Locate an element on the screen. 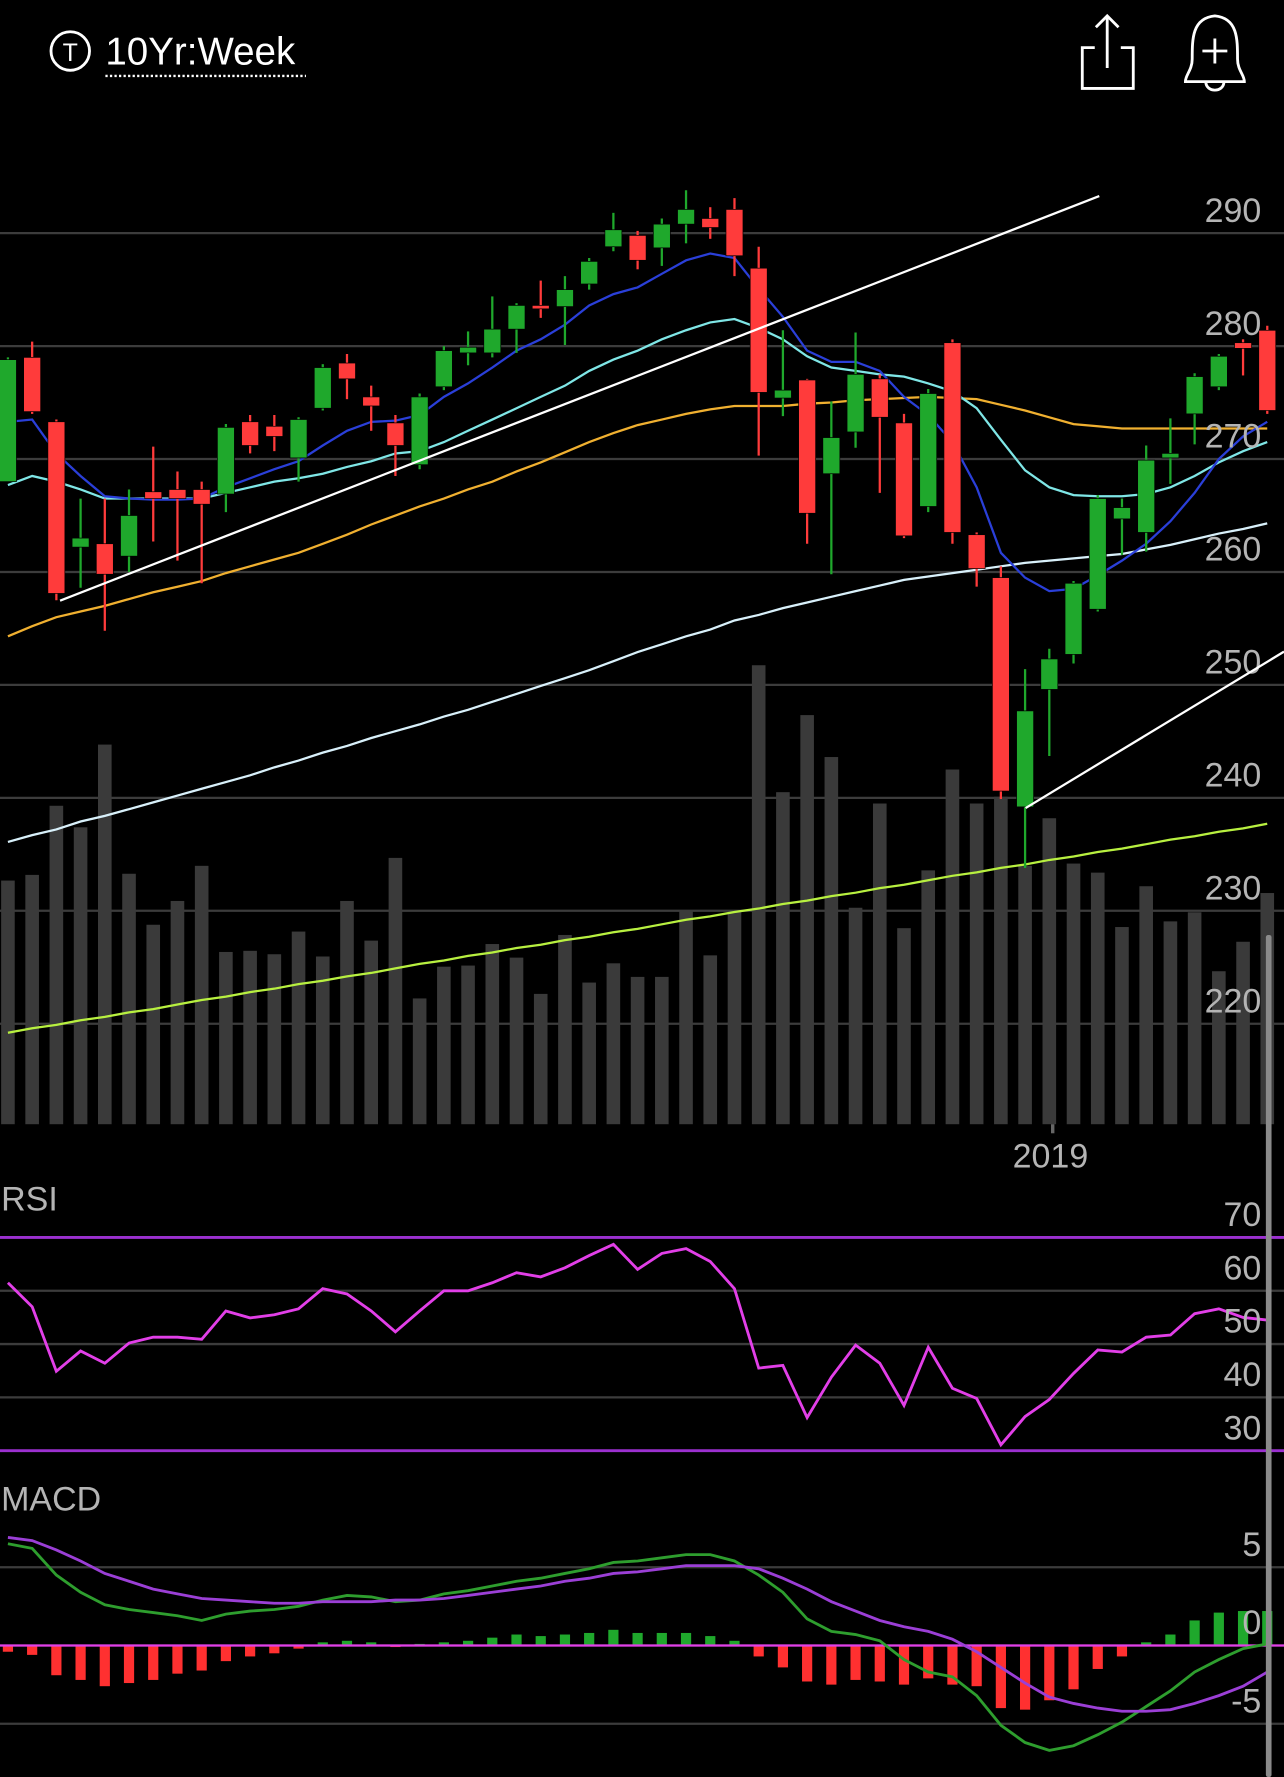  y-tick-label: 0 is located at coordinates (1251, 1623).